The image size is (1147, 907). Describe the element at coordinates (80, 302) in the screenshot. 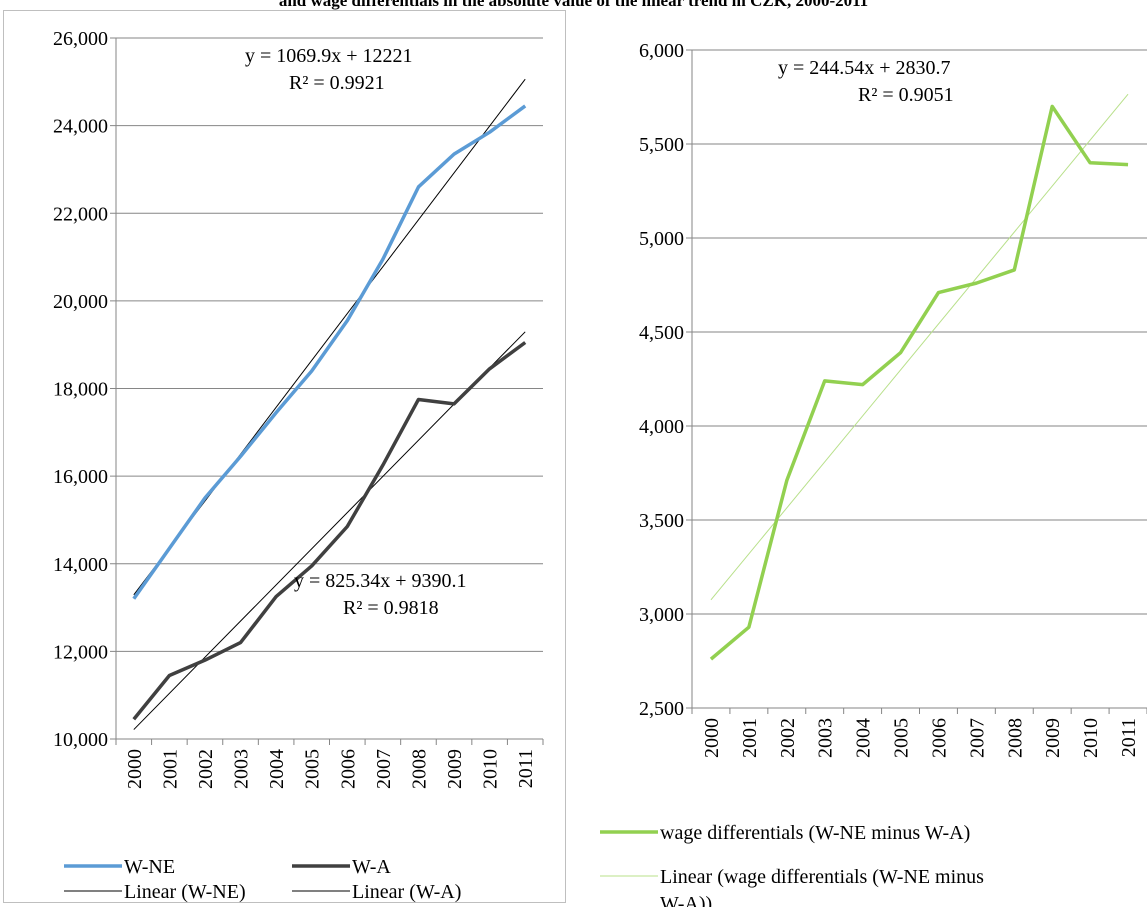

I see `y-tick-label: 20,000` at that location.